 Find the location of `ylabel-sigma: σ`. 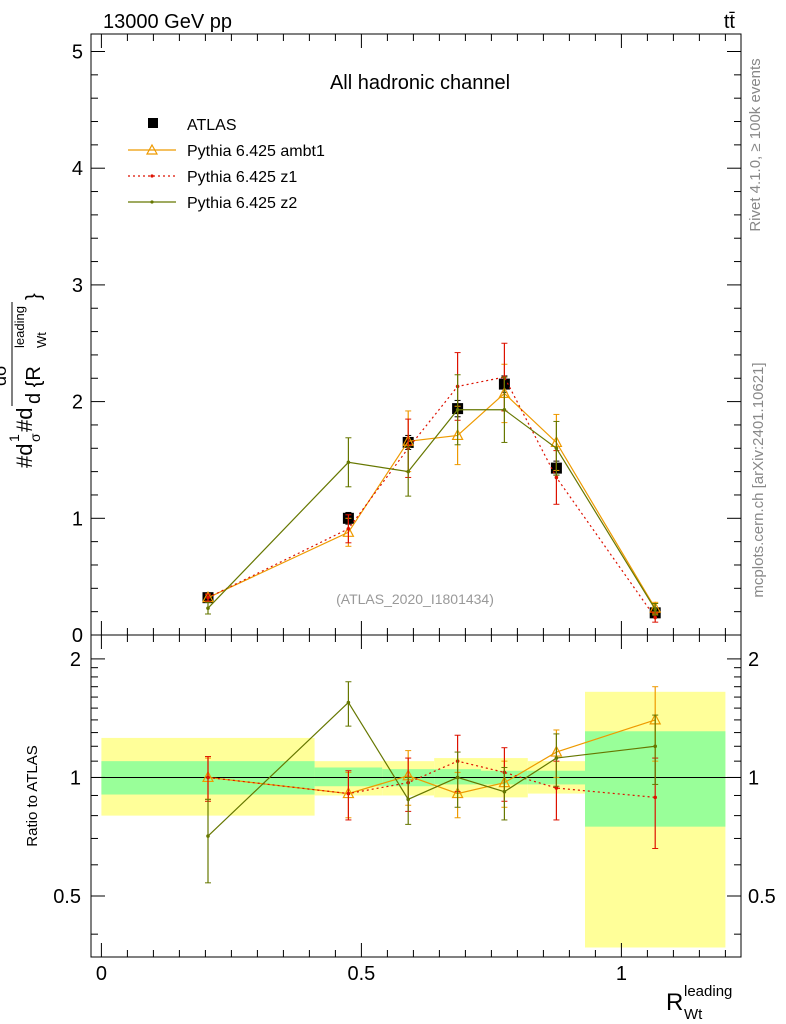

ylabel-sigma: σ is located at coordinates (35, 437).